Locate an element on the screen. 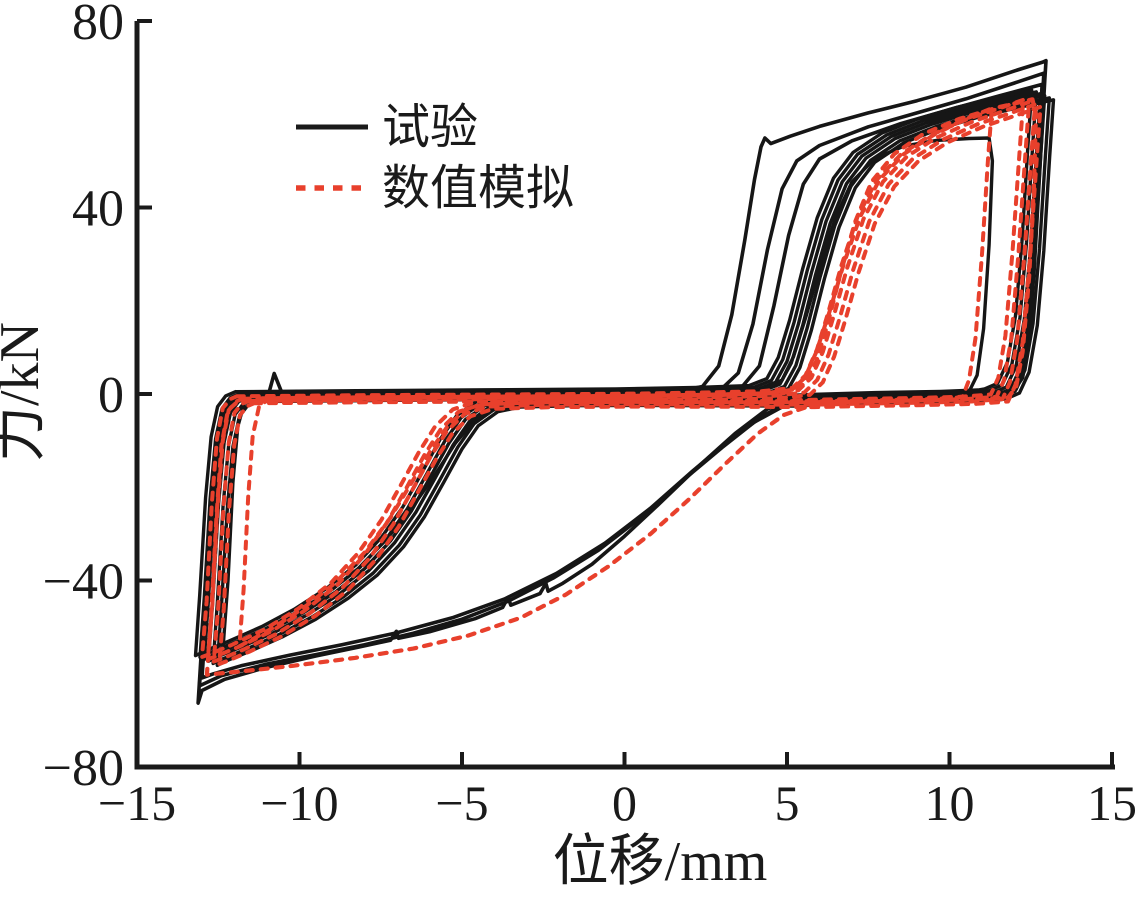 This screenshot has width=1144, height=899. x-tick-label: −15 is located at coordinates (137, 803).